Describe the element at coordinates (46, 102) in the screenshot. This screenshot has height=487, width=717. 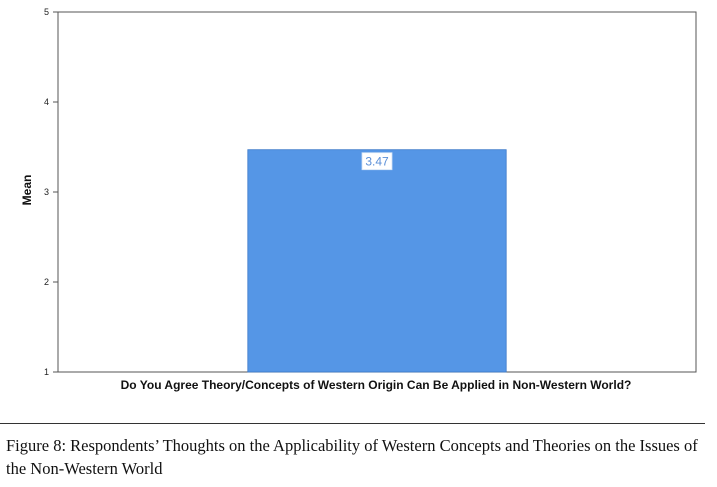
I see `y-tick-label: 4` at that location.